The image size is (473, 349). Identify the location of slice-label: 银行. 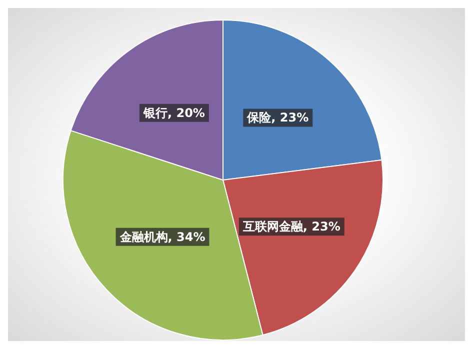
(155, 113).